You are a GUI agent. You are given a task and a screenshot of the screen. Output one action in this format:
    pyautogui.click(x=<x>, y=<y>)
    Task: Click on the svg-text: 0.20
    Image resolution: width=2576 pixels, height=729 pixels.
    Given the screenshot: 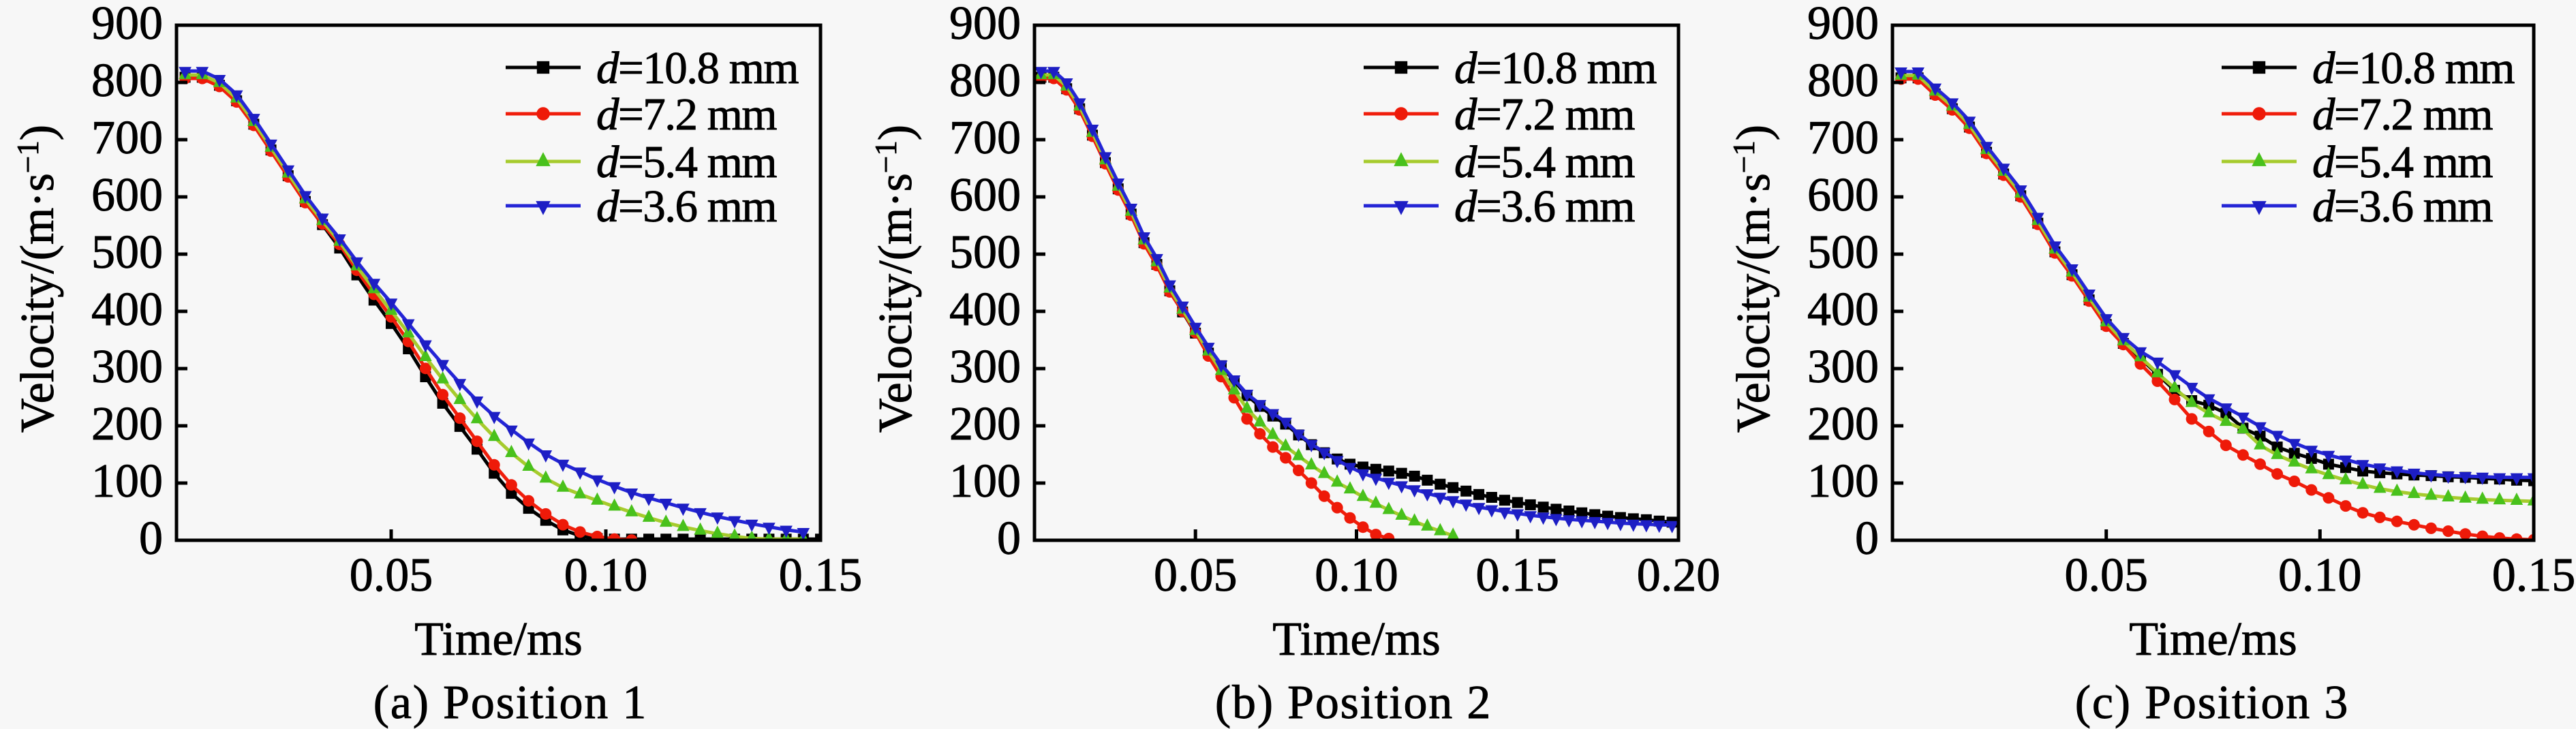 What is the action you would take?
    pyautogui.click(x=1679, y=575)
    